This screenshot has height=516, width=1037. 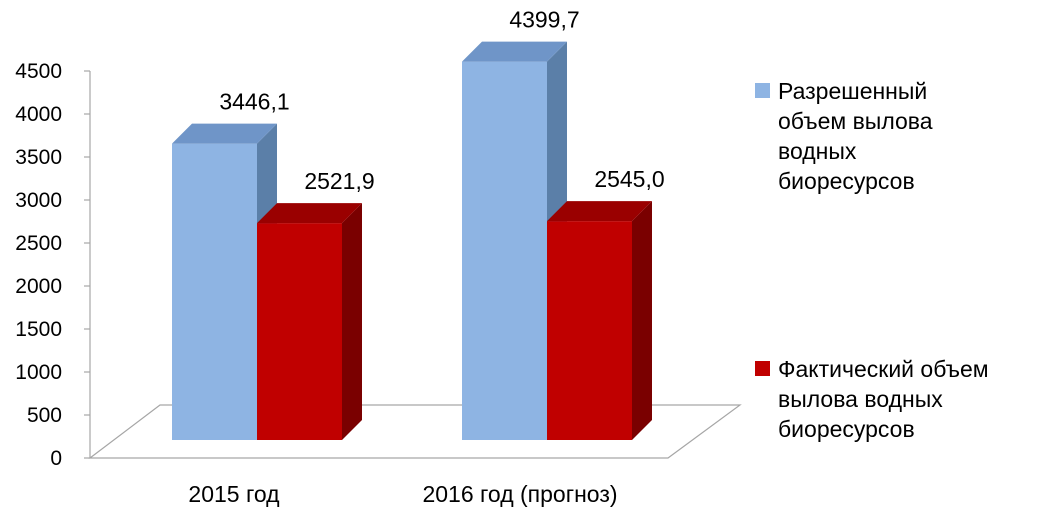 I want to click on y-tick-label: 3500, so click(x=38, y=157).